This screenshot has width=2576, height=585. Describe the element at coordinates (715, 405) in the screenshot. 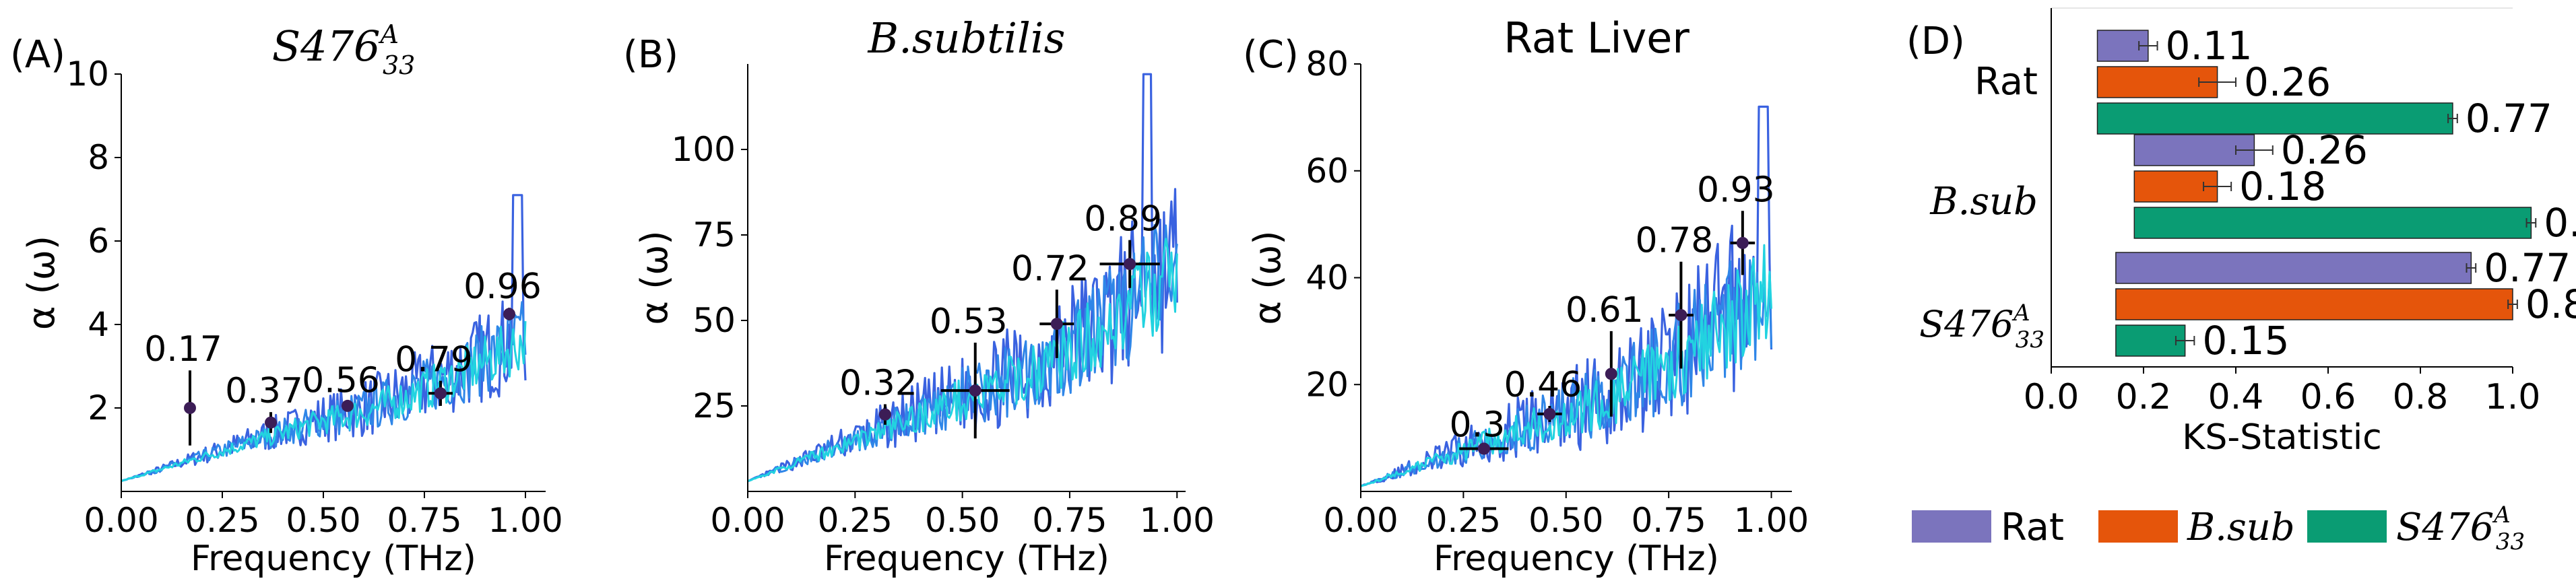

I see `y-tick-label: 25` at that location.